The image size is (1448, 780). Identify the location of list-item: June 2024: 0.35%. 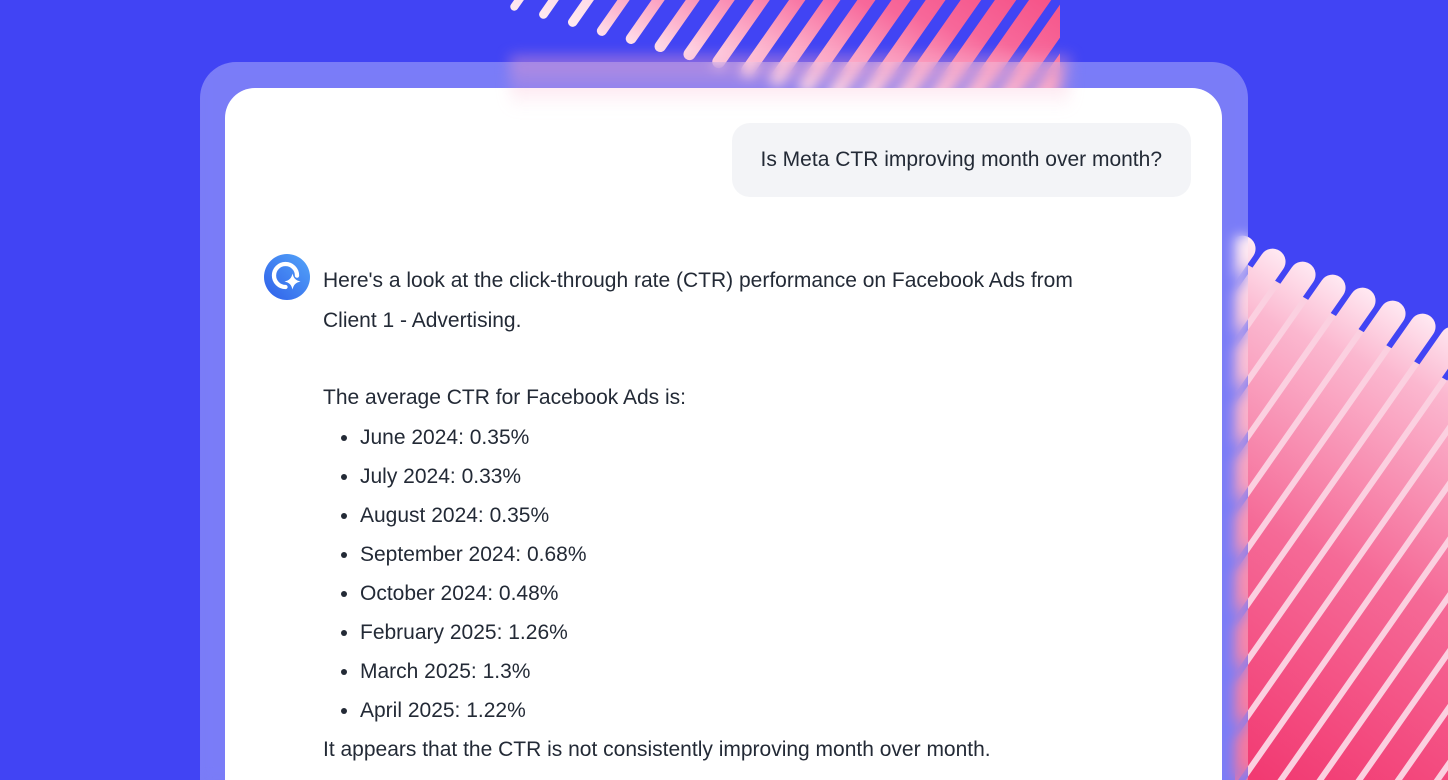
(726, 437).